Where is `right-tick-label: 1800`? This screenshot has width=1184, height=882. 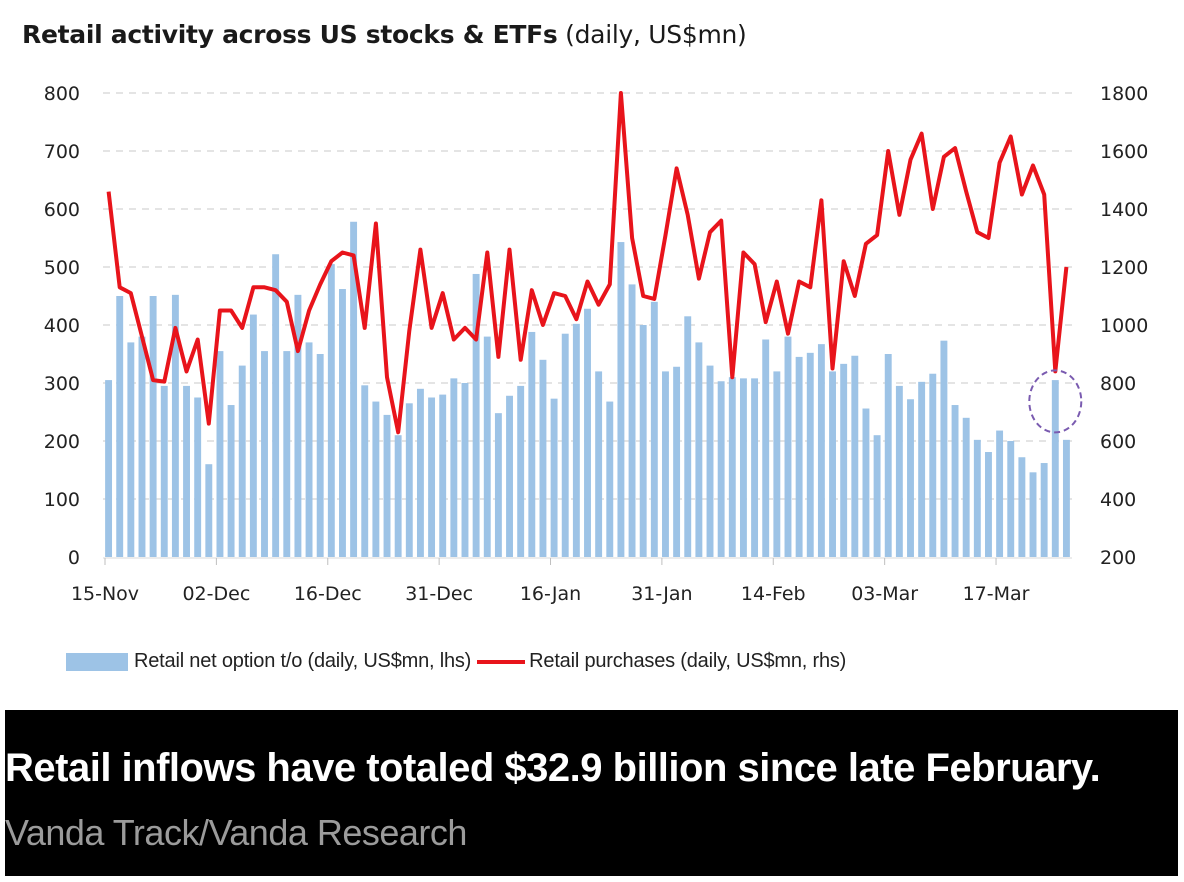
right-tick-label: 1800 is located at coordinates (1124, 94).